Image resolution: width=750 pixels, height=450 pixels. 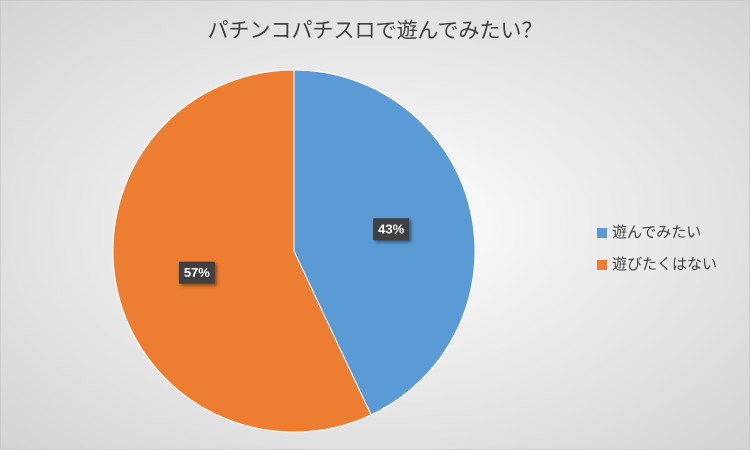 What do you see at coordinates (375, 31) in the screenshot?
I see `chart-title: パチンコパチスロで遊んでみたい？` at bounding box center [375, 31].